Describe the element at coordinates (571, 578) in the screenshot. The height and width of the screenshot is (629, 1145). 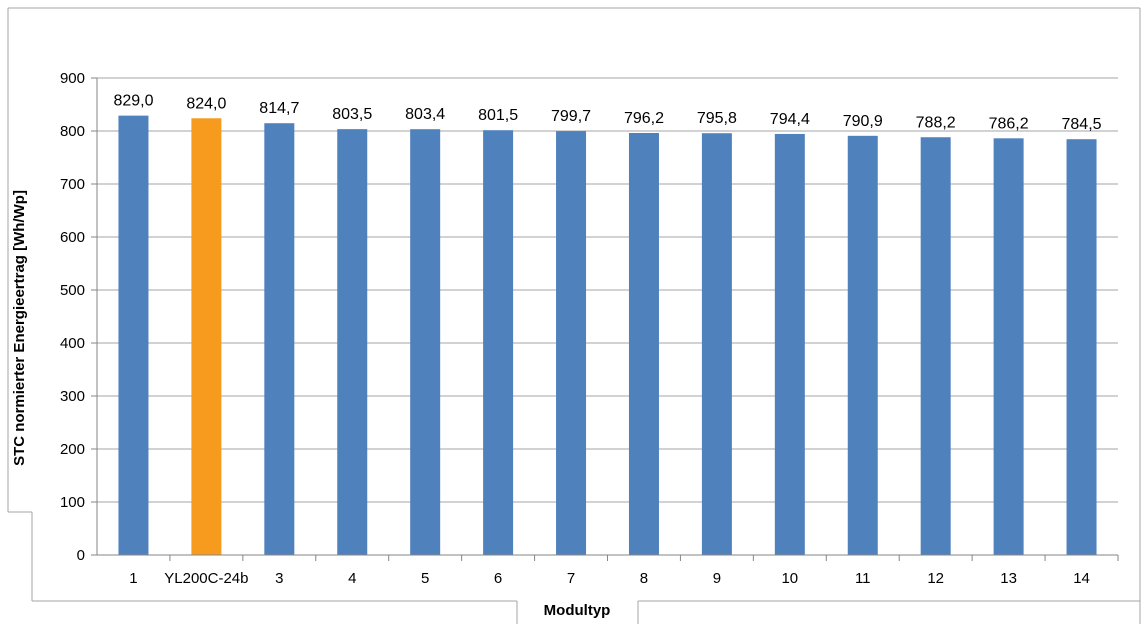
I see `x-tick-label: 7` at that location.